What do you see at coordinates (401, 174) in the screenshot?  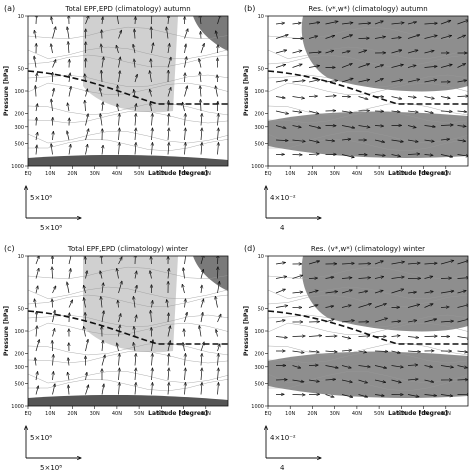 I see `x-tick-label: 60N` at bounding box center [401, 174].